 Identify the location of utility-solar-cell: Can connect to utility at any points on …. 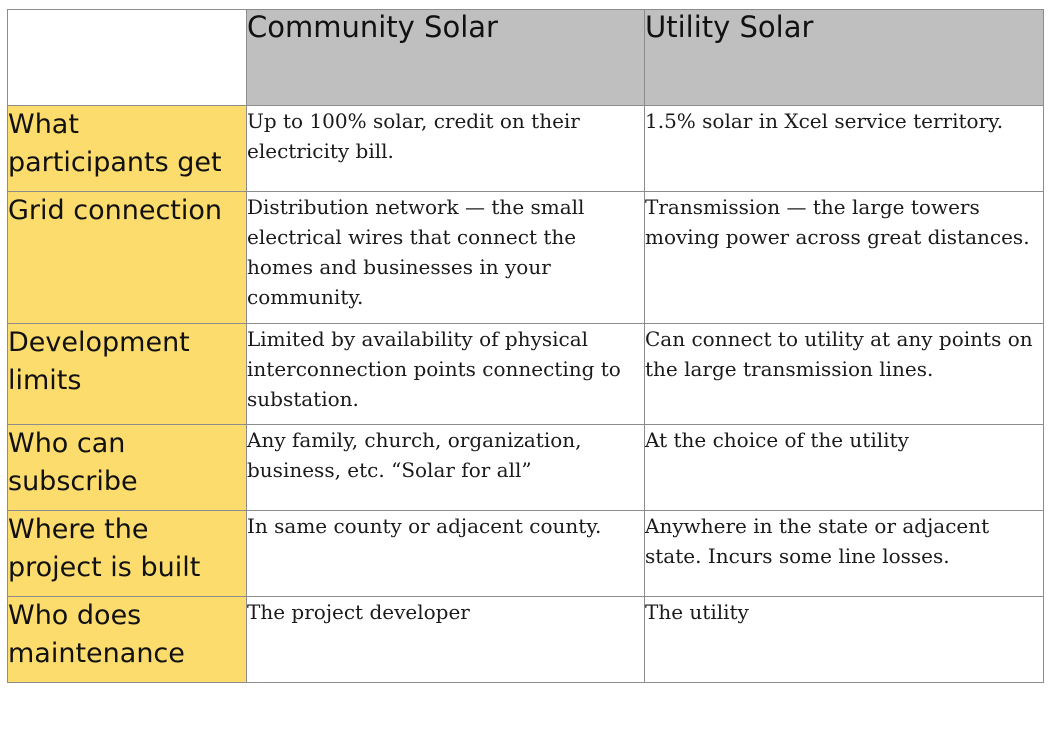
(844, 374).